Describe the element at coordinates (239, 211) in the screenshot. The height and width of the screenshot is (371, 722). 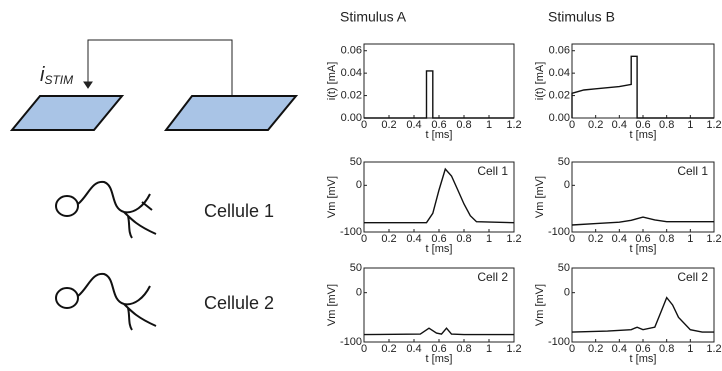
I see `cell-label: Cellule 1` at that location.